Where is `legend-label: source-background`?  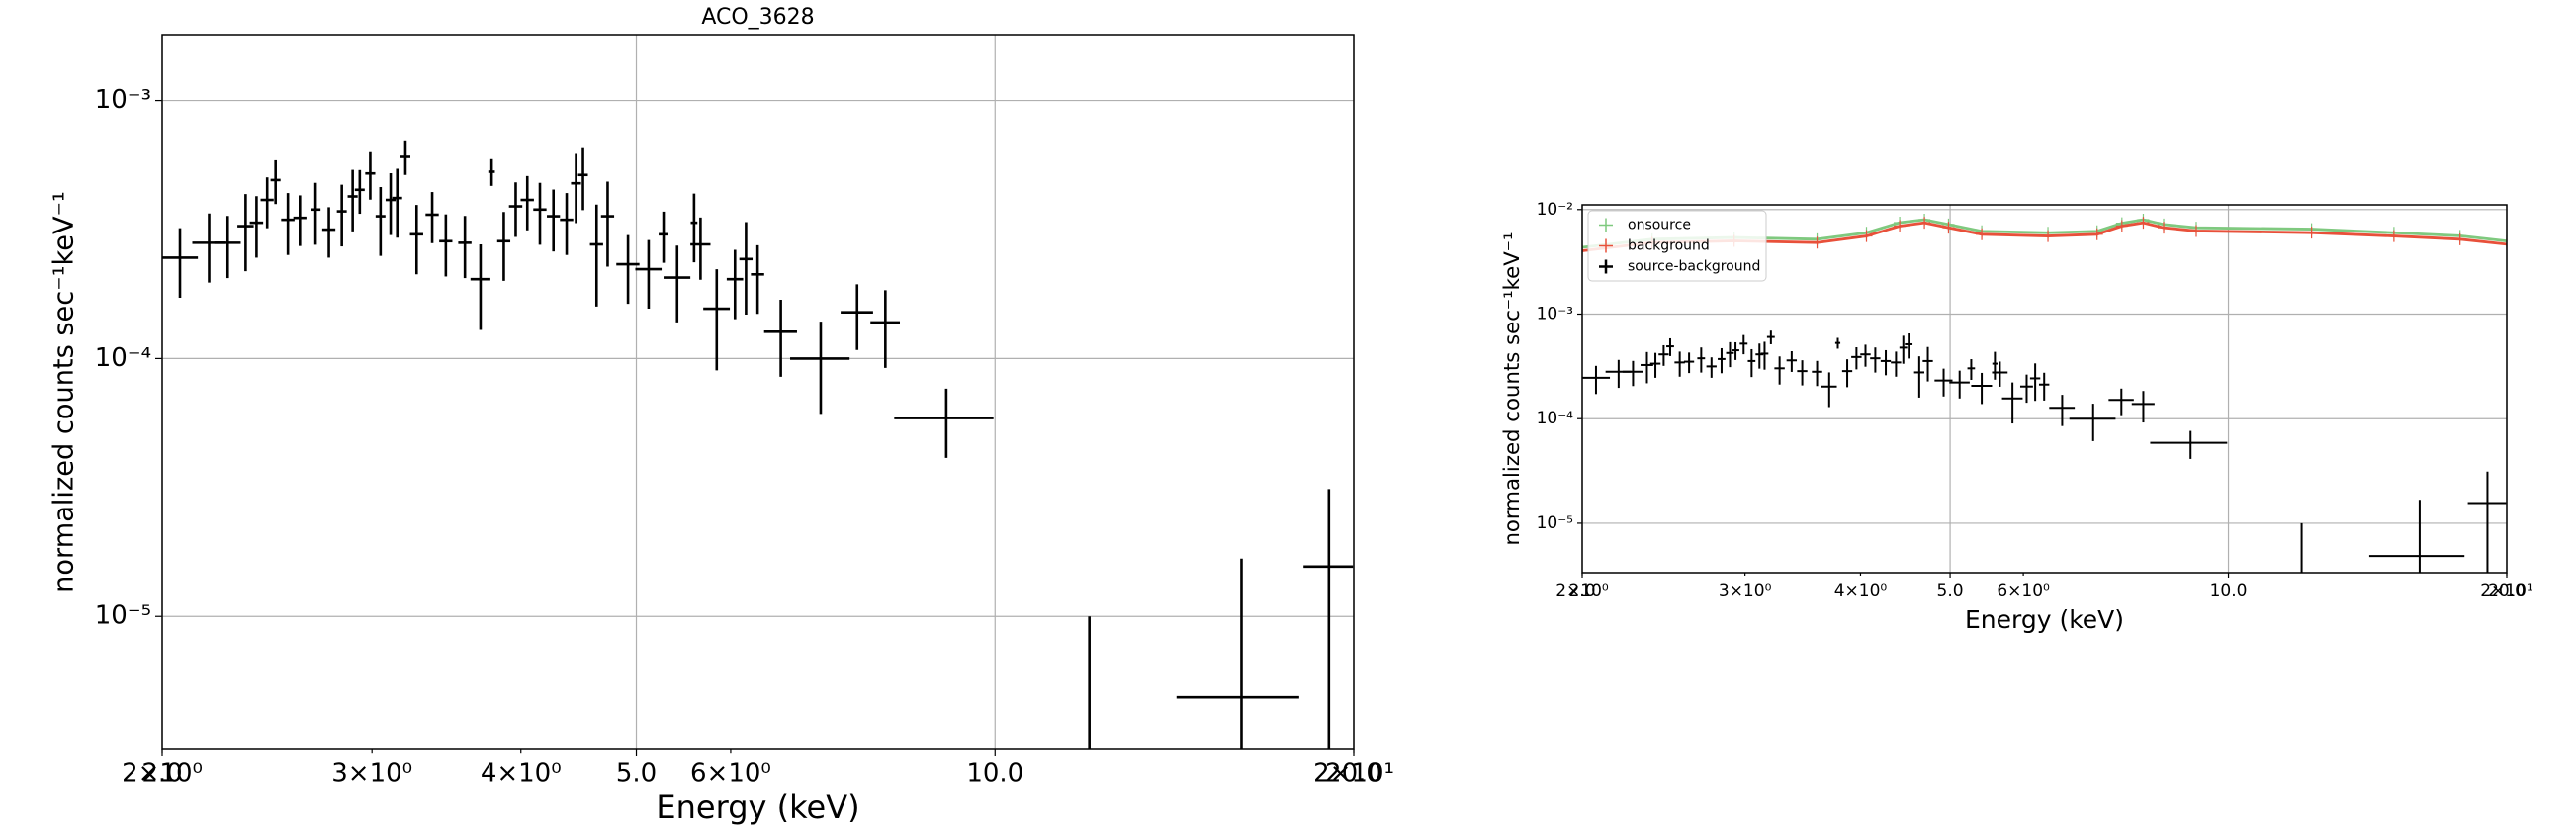 legend-label: source-background is located at coordinates (1694, 267).